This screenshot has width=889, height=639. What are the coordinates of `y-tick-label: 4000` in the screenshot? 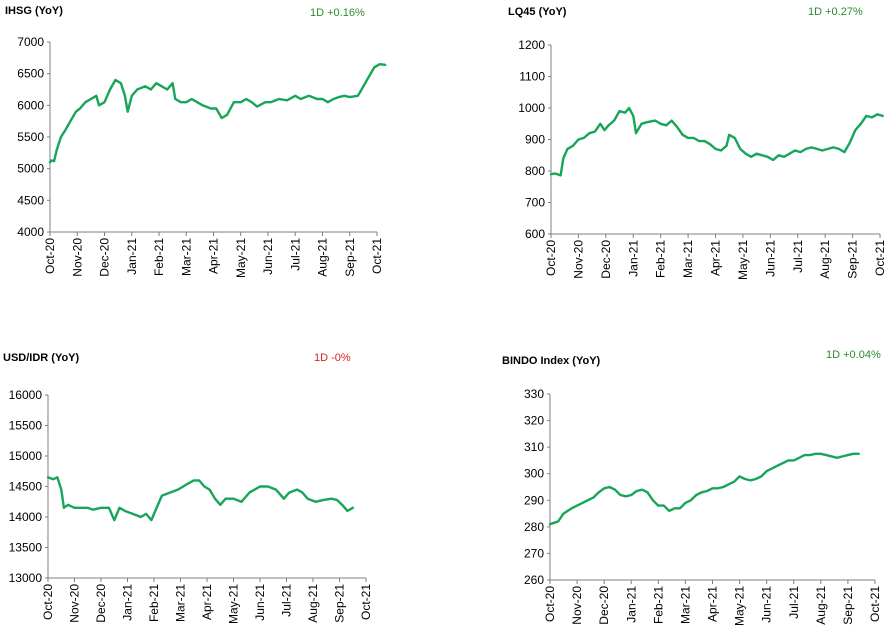 It's located at (30, 232).